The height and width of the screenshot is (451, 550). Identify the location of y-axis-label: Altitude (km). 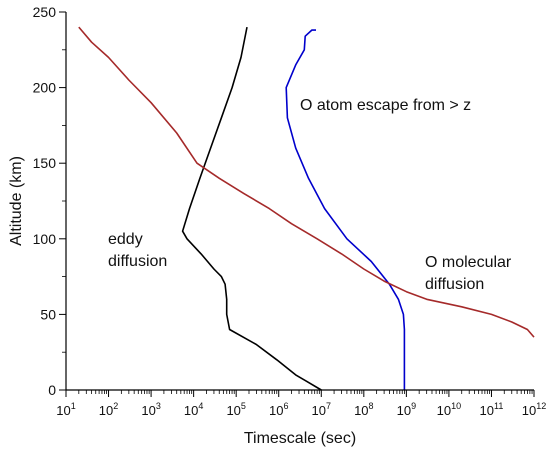
(16, 201).